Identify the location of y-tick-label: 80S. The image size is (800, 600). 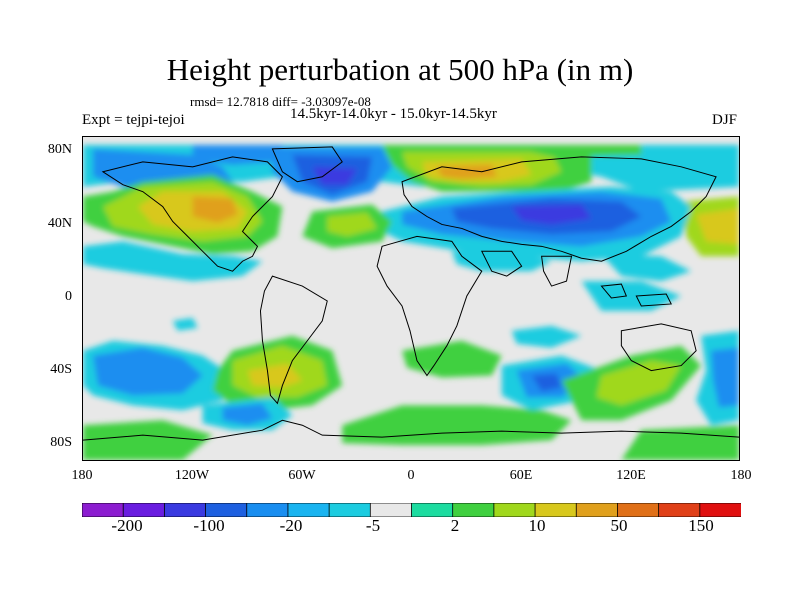
(61, 442).